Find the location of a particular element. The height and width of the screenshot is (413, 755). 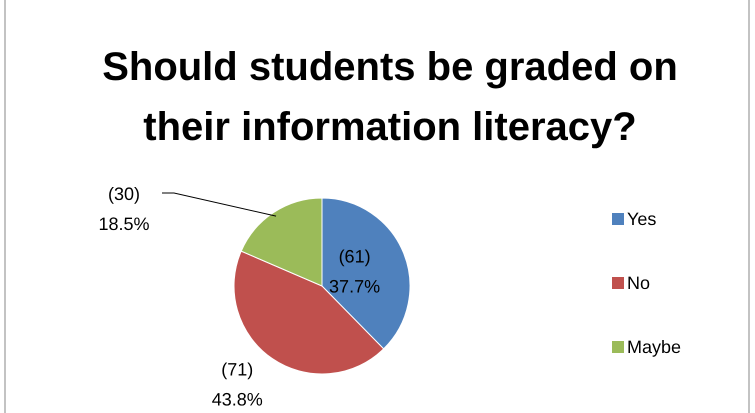

data-label: (30) 18.5% is located at coordinates (124, 209).